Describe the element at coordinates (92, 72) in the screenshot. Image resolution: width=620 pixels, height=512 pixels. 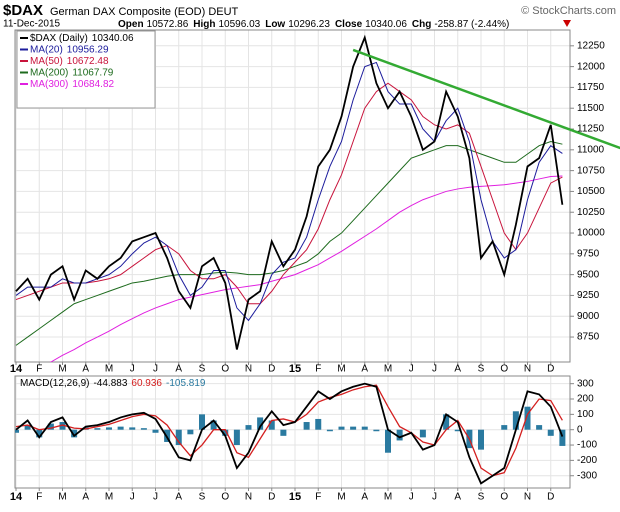
I see `legend-value: 11067.79` at that location.